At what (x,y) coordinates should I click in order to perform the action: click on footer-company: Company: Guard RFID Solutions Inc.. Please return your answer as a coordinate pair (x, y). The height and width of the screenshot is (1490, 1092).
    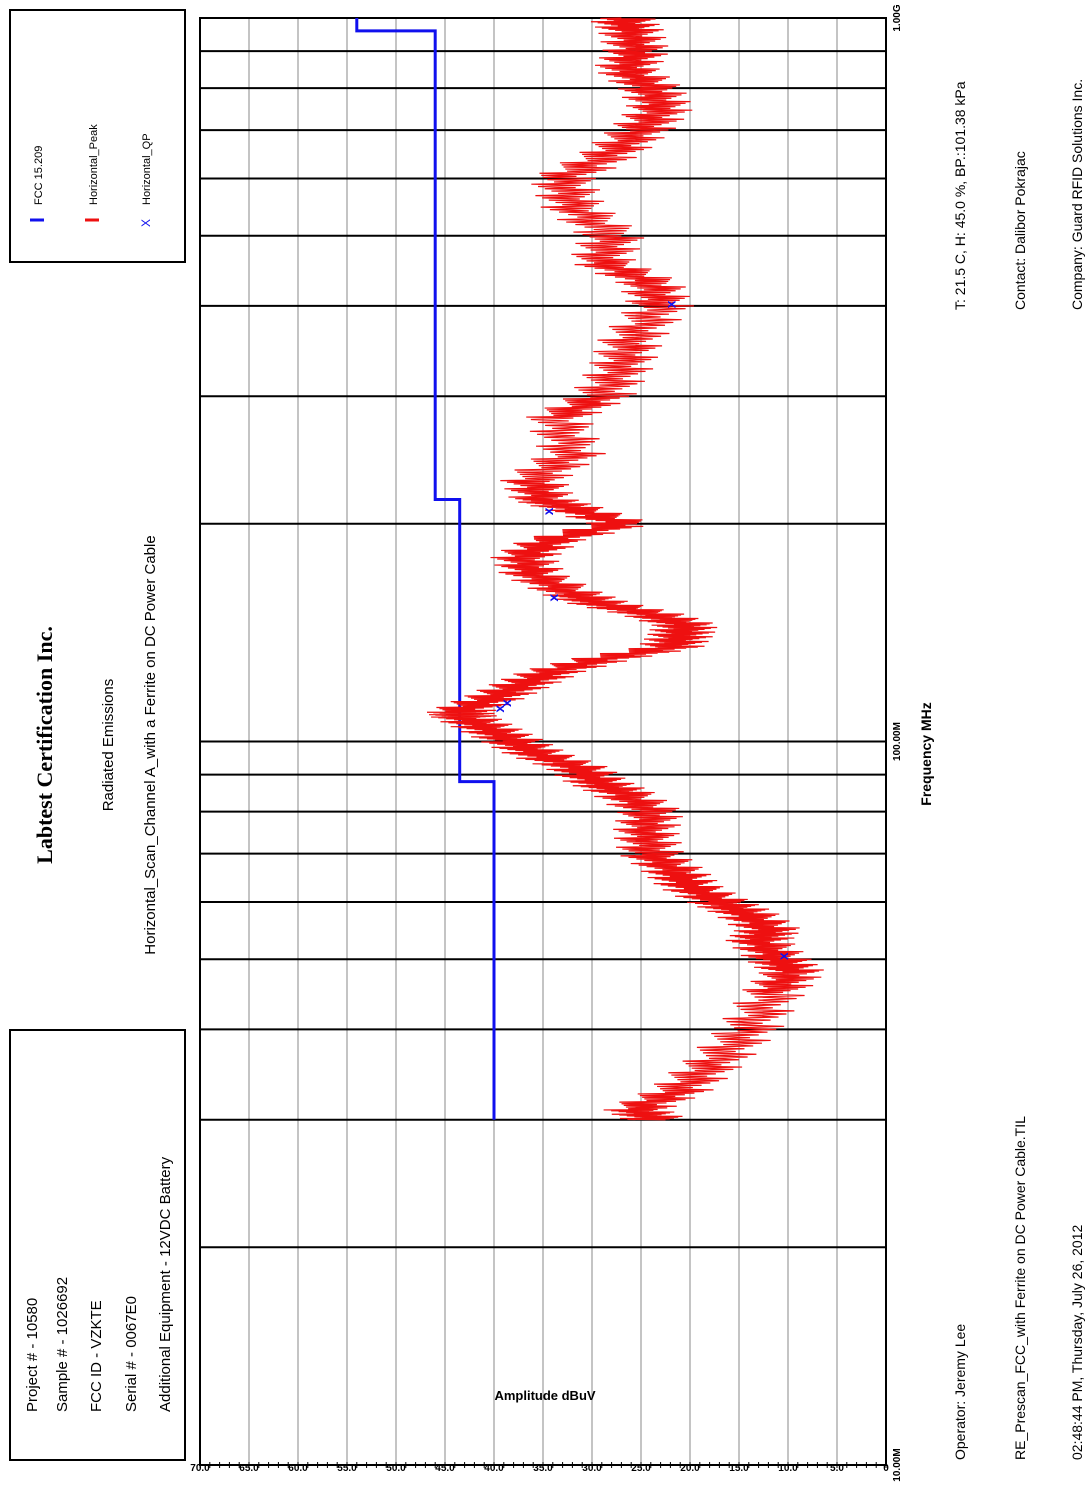
    Looking at the image, I should click on (1077, 194).